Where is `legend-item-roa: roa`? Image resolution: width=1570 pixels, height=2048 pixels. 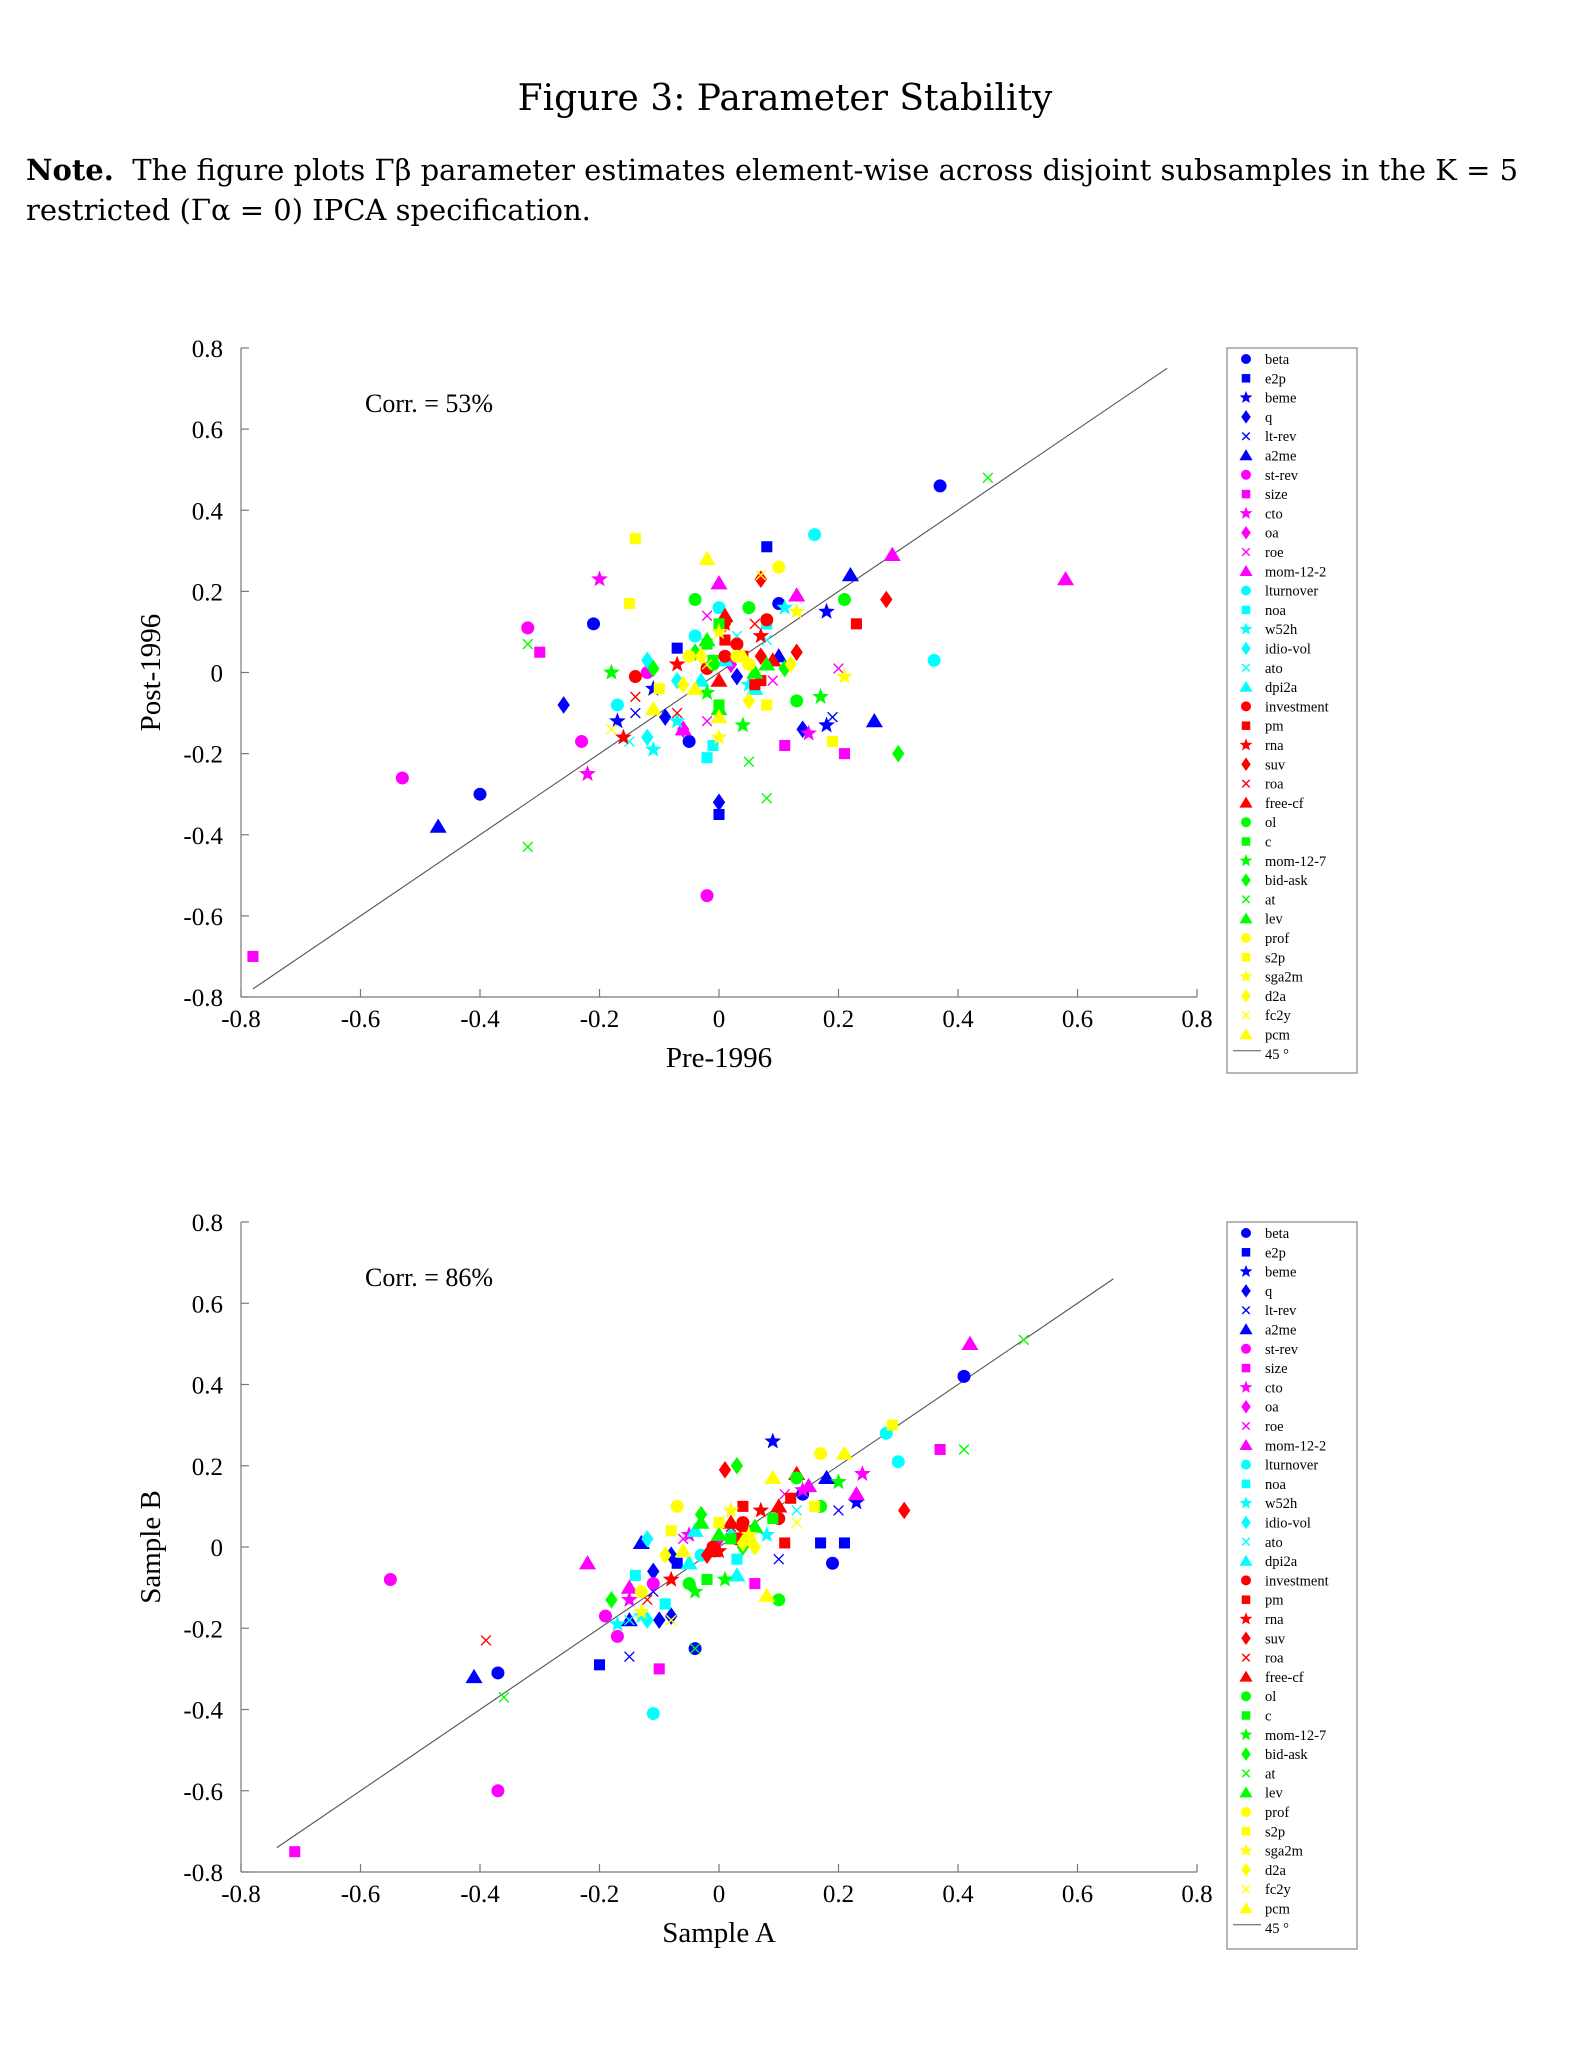 legend-item-roa: roa is located at coordinates (1262, 785).